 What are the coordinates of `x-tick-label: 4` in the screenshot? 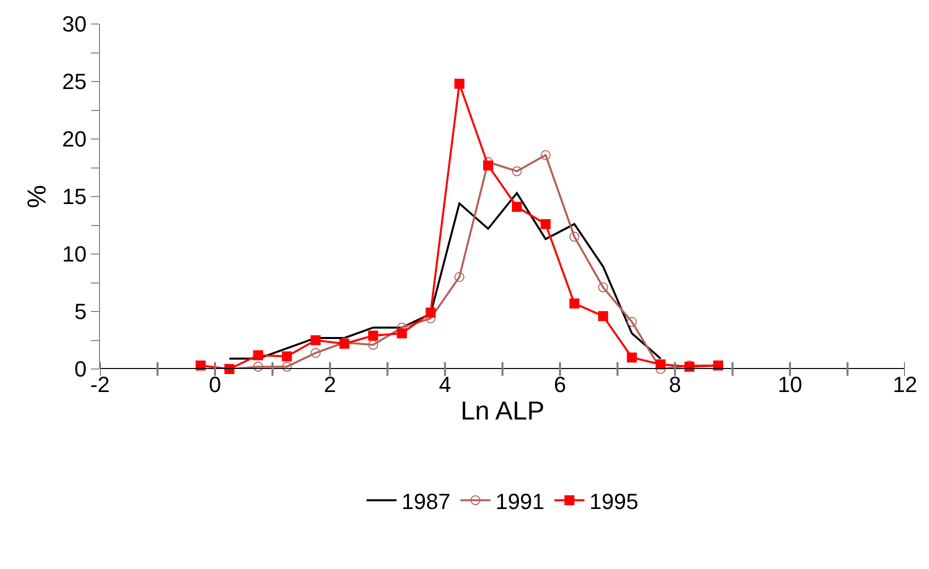 It's located at (445, 384).